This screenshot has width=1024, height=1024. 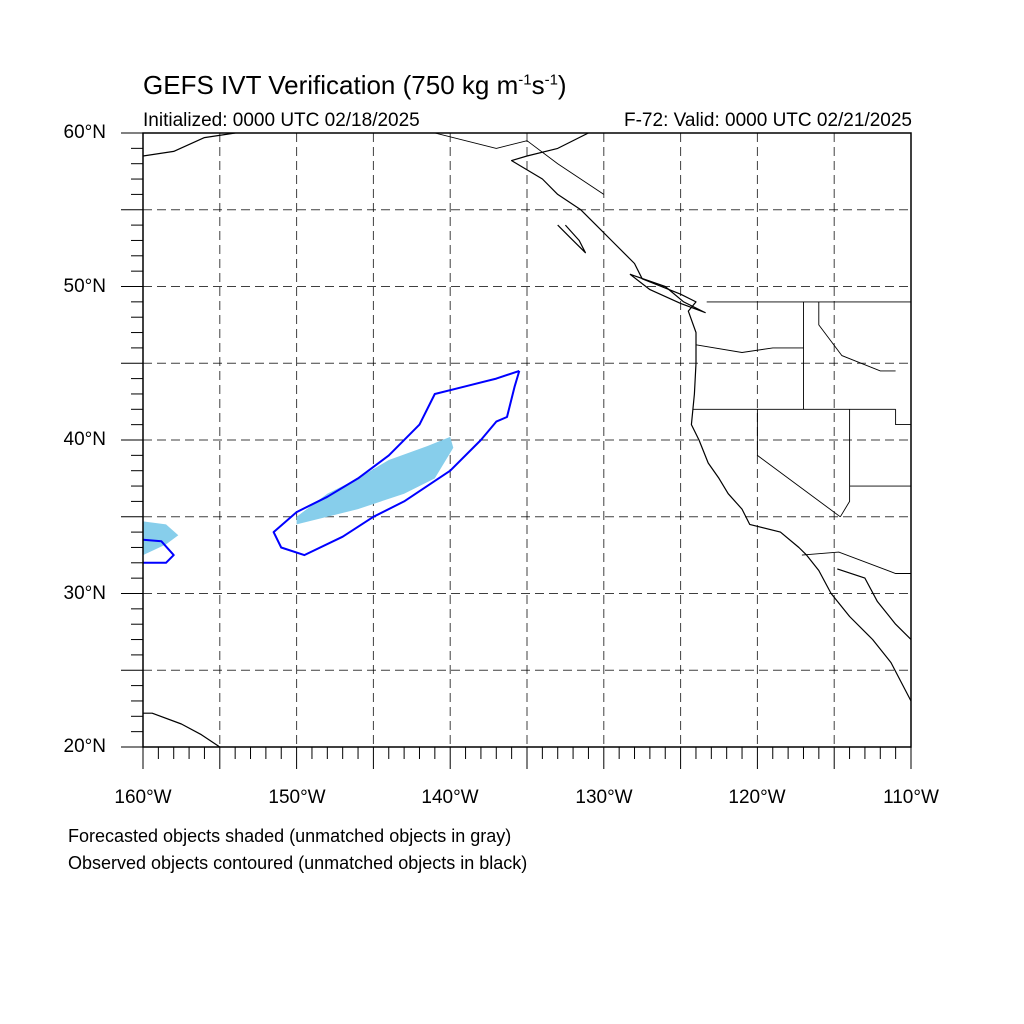 What do you see at coordinates (182, 729) in the screenshot?
I see `hawaii-islands` at bounding box center [182, 729].